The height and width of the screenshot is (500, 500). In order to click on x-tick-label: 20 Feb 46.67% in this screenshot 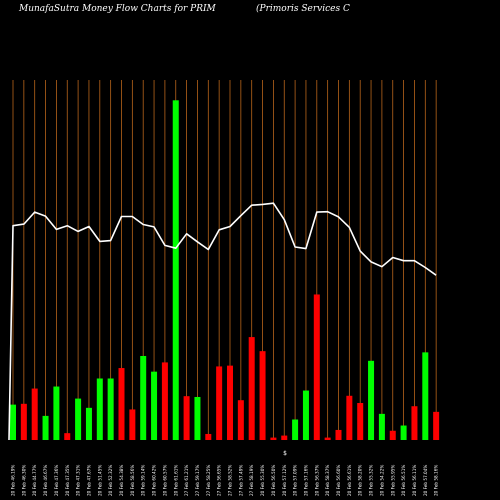, I will do `click(45, 480)`.